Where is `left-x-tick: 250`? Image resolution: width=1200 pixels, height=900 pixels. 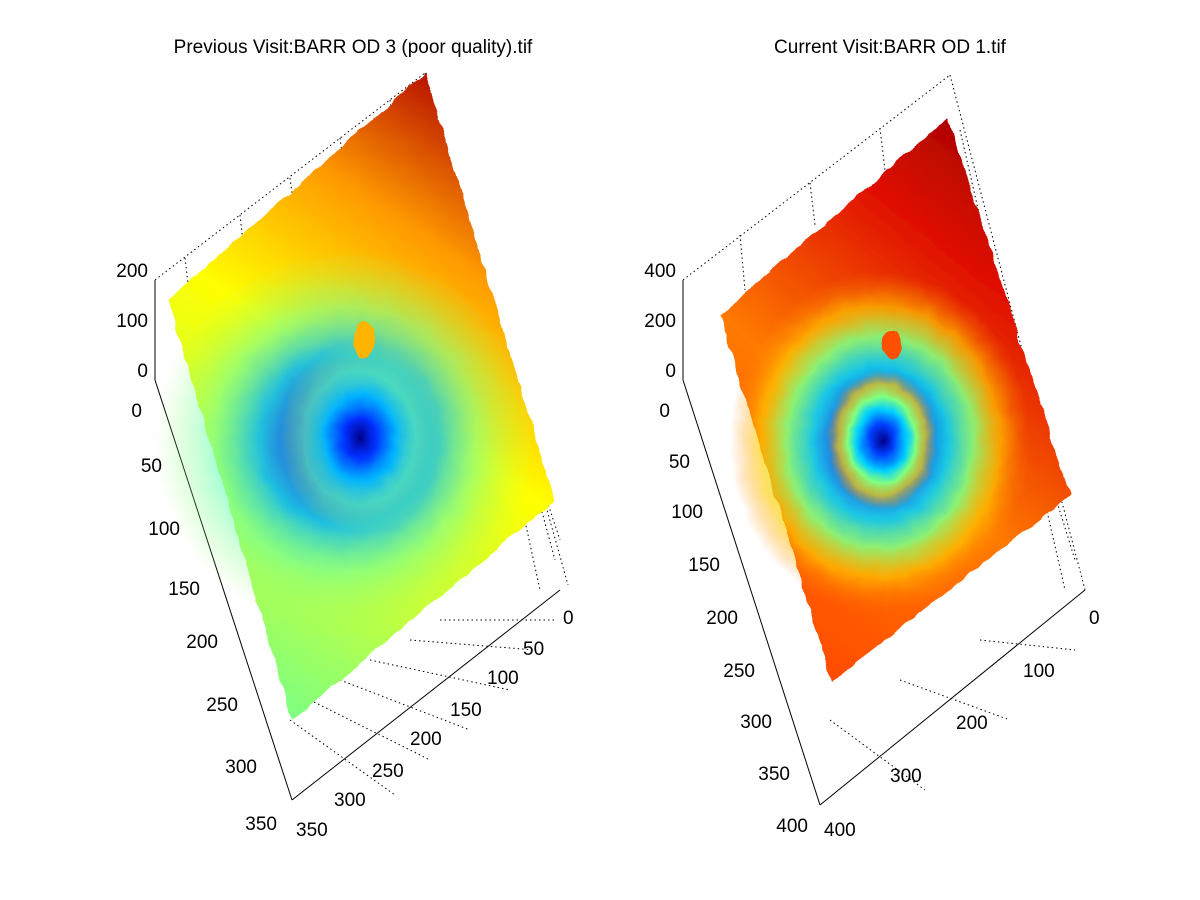
left-x-tick: 250 is located at coordinates (388, 771).